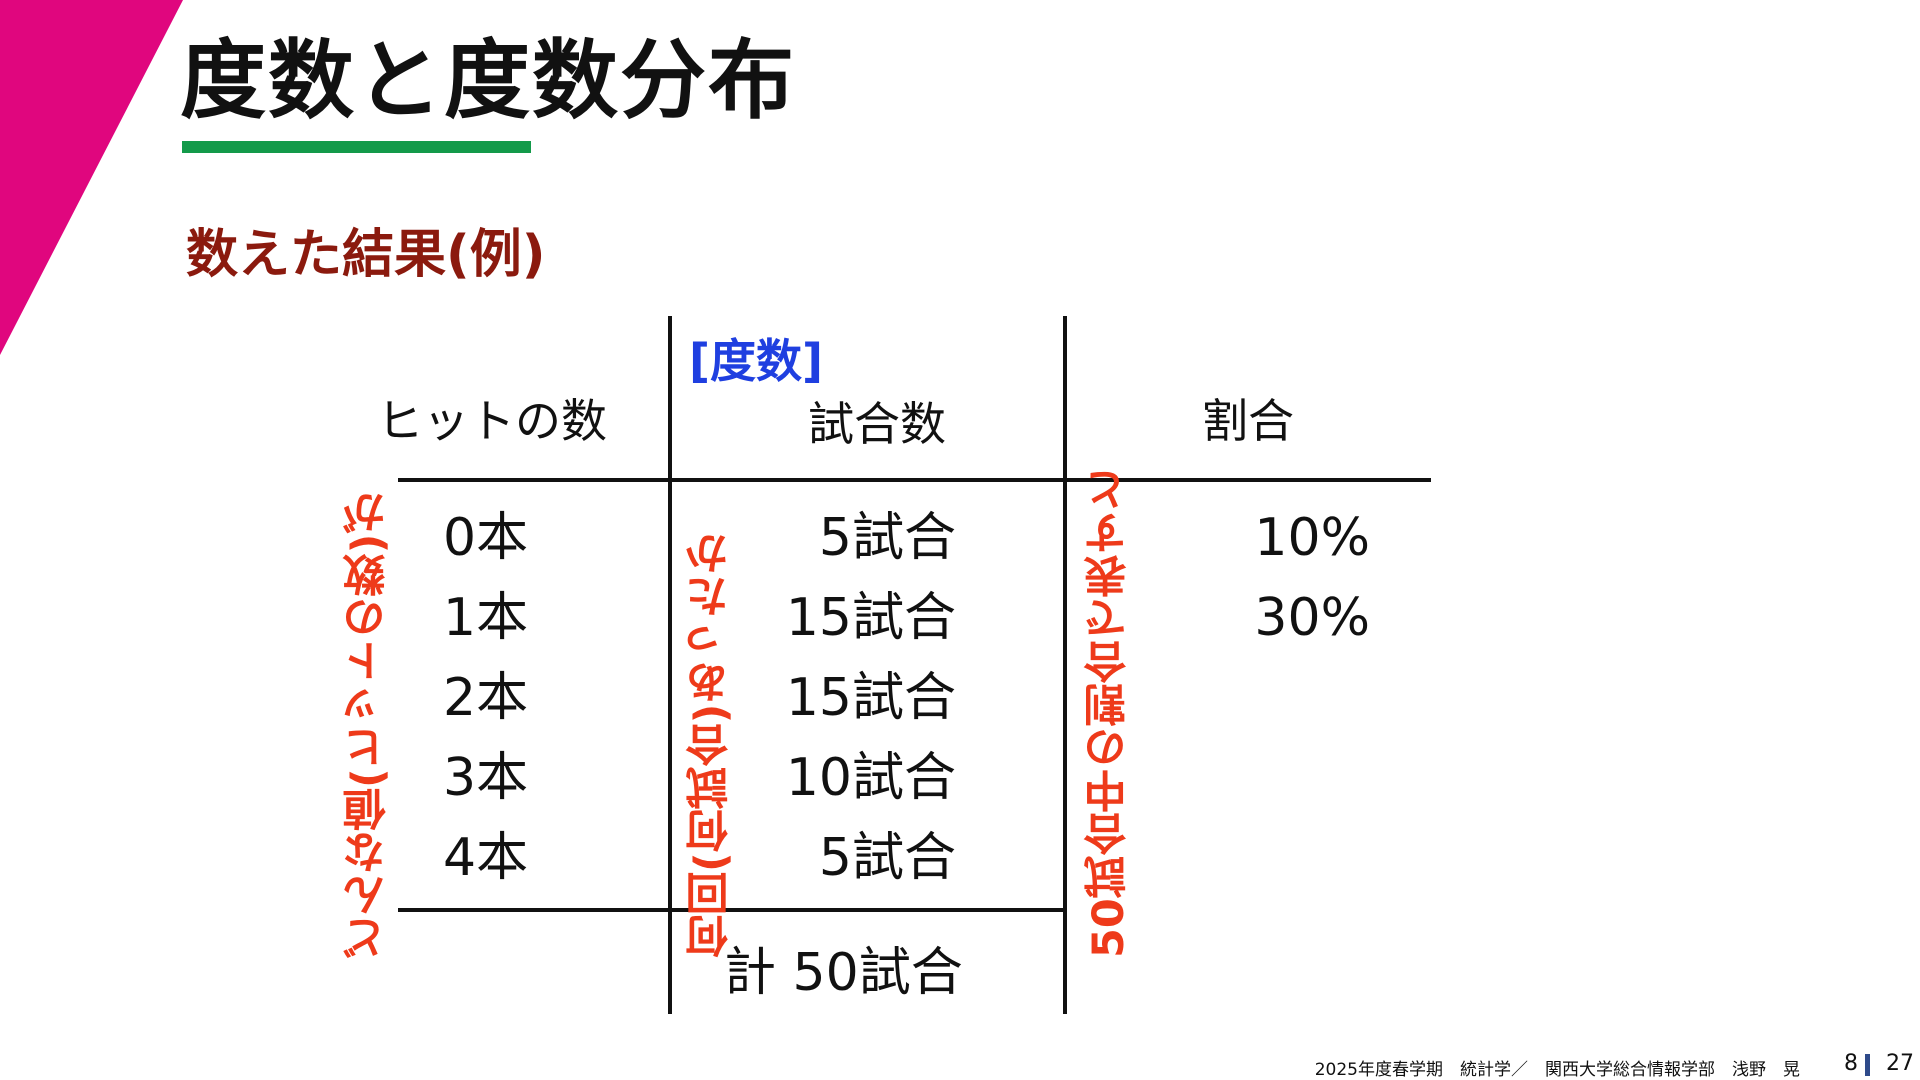 This screenshot has height=1080, width=1920. Describe the element at coordinates (366, 255) in the screenshot. I see `section-heading: 数えた結果(例)` at that location.